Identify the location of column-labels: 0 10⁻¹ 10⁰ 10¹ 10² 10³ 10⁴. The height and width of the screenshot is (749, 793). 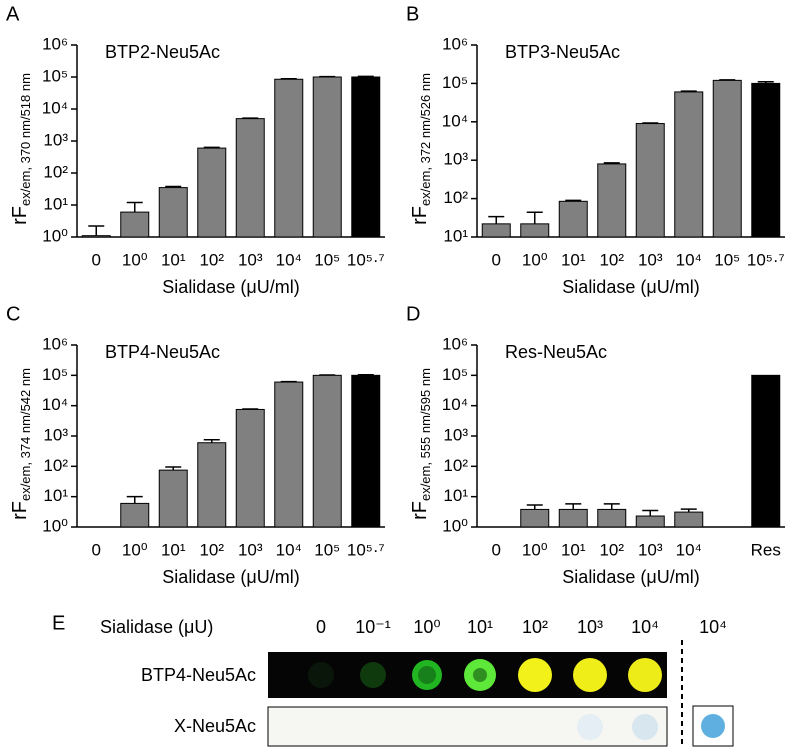
(487, 627).